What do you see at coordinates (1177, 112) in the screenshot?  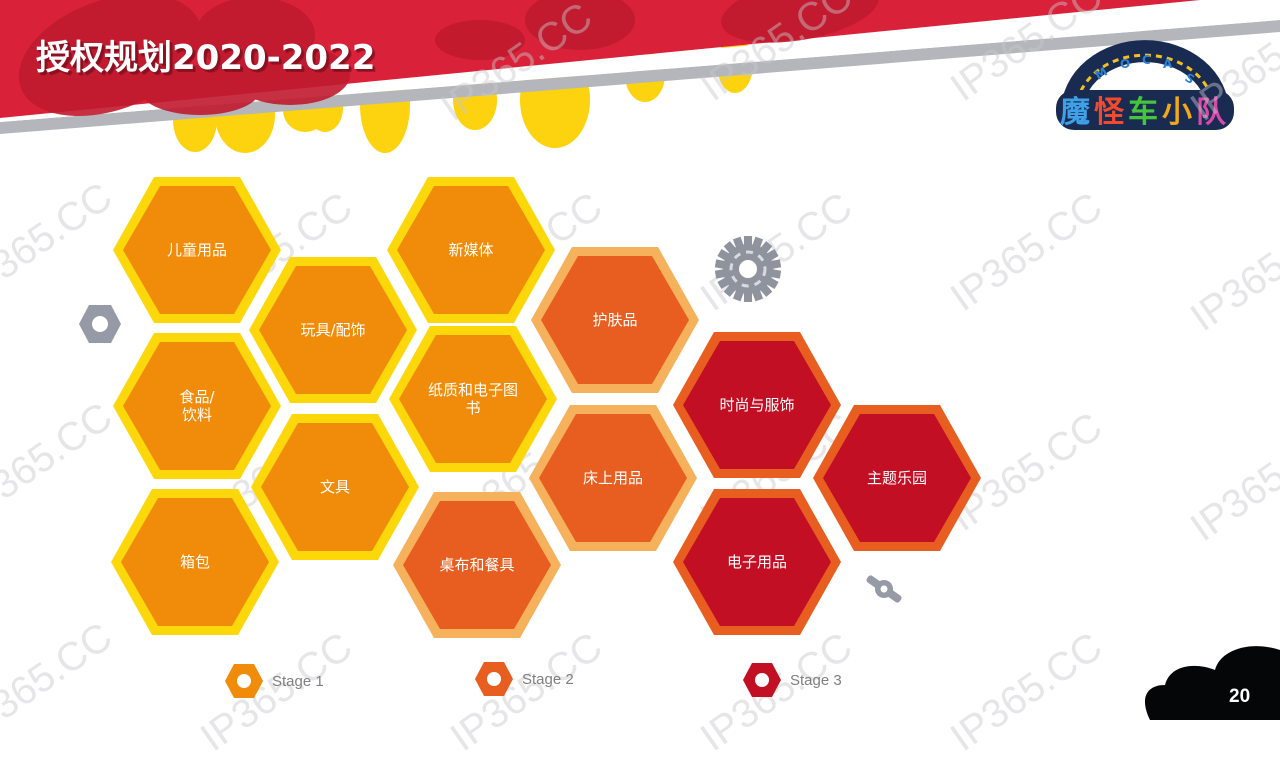 I see `svg-text: 小` at bounding box center [1177, 112].